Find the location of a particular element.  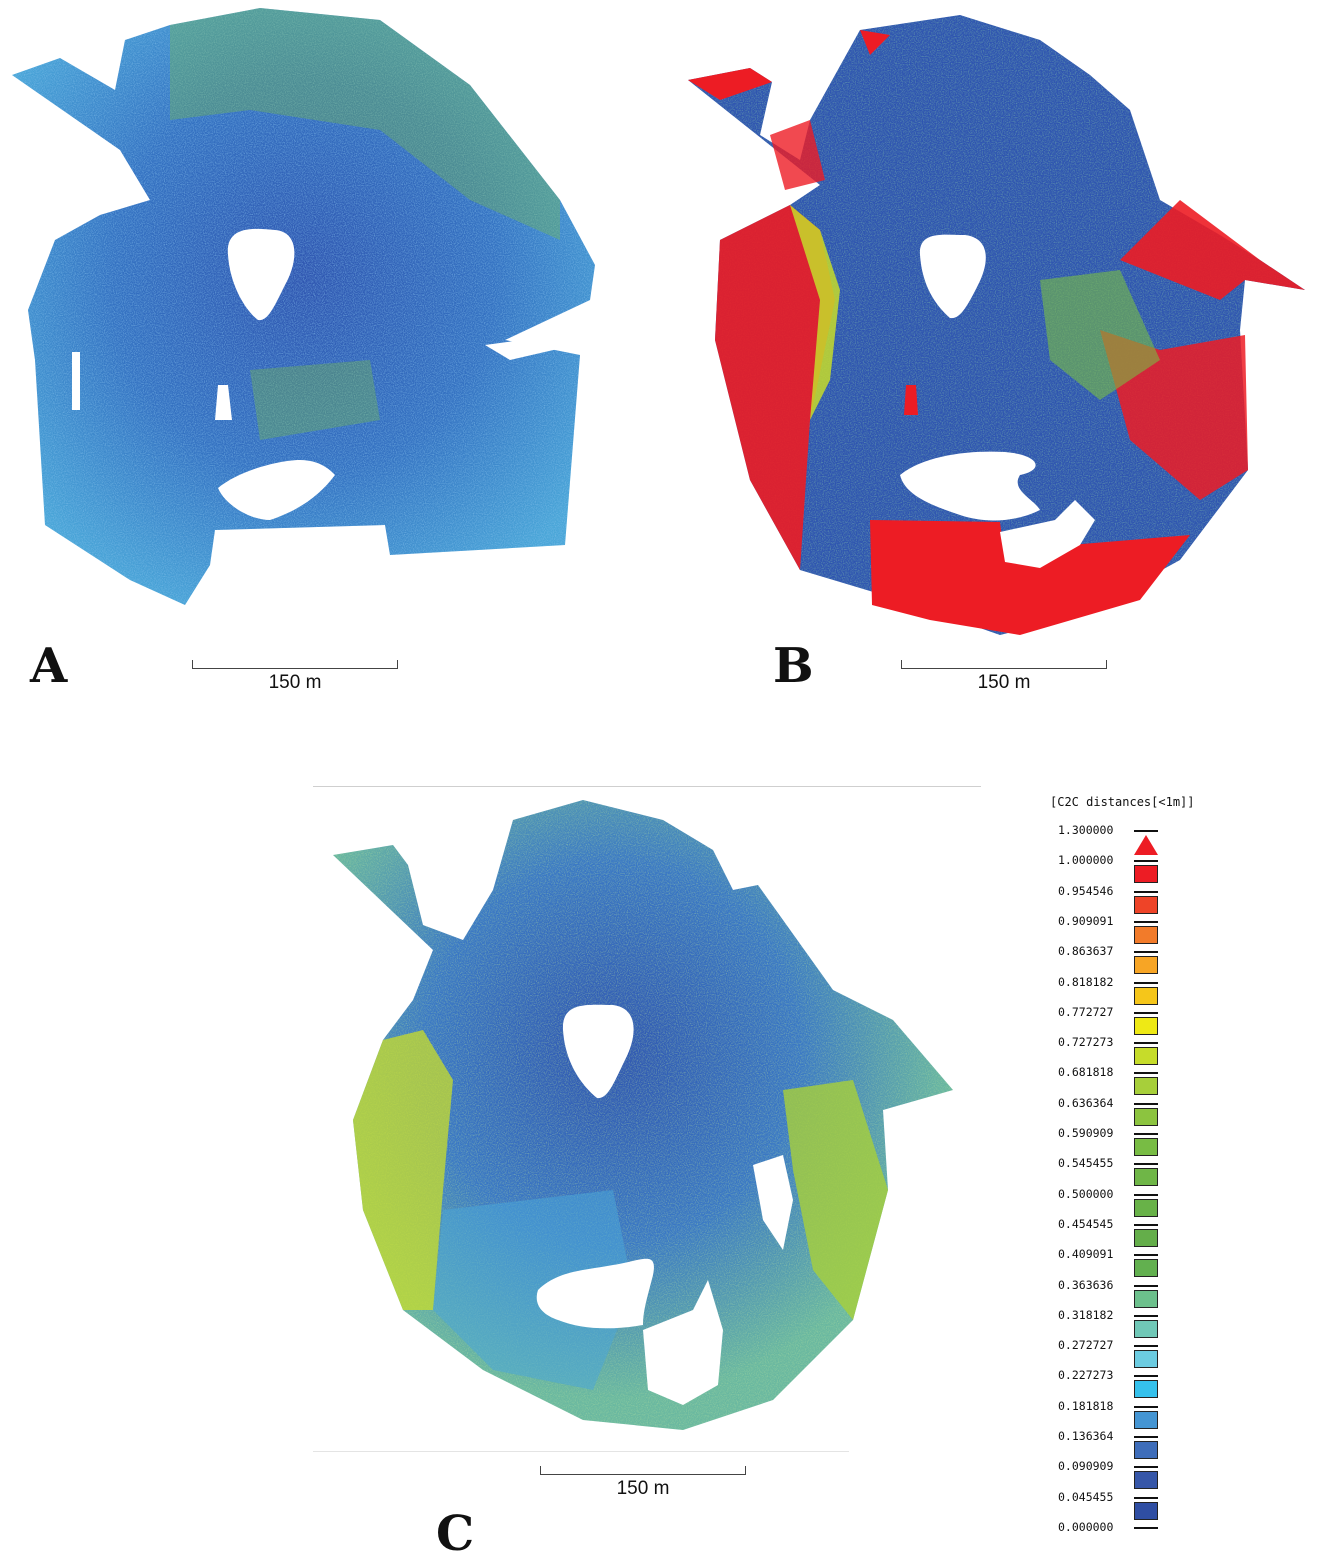

legend-tick-label: 0.818182 is located at coordinates (1086, 981).